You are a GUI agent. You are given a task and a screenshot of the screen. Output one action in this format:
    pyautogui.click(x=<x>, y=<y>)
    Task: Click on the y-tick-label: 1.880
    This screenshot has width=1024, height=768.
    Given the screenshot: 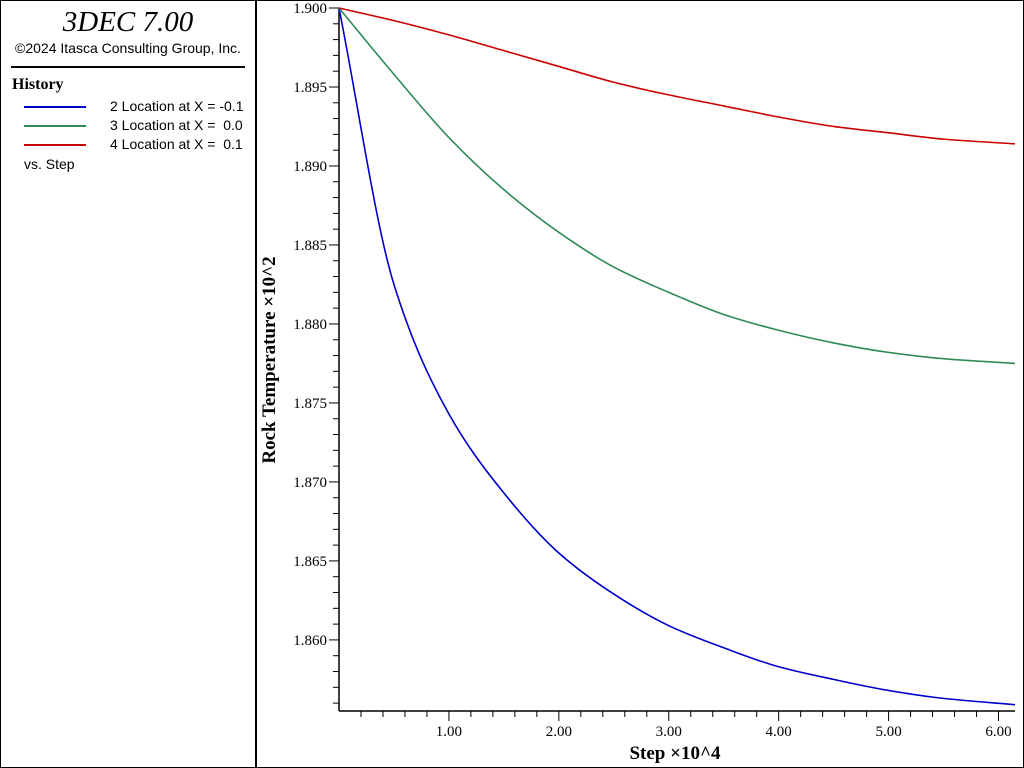 What is the action you would take?
    pyautogui.click(x=310, y=325)
    